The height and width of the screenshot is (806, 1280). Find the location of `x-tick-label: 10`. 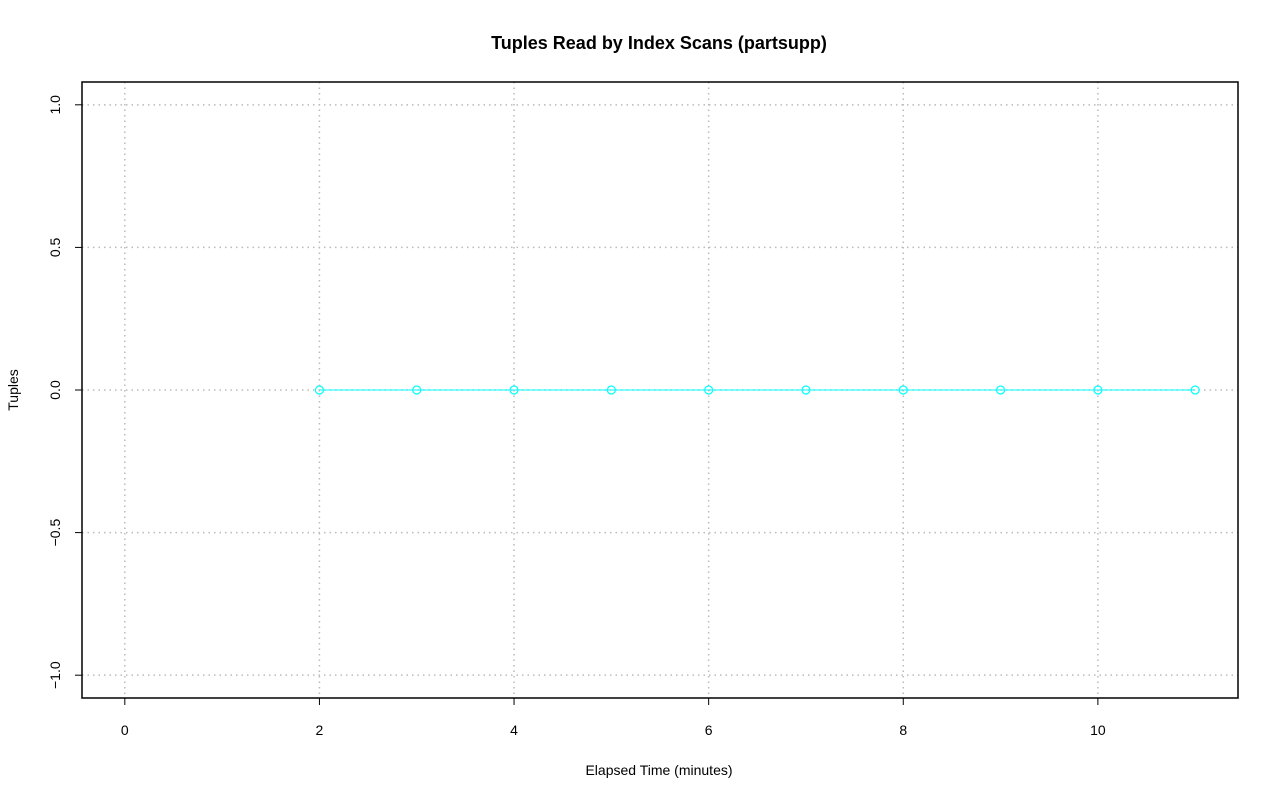

x-tick-label: 10 is located at coordinates (1098, 730).